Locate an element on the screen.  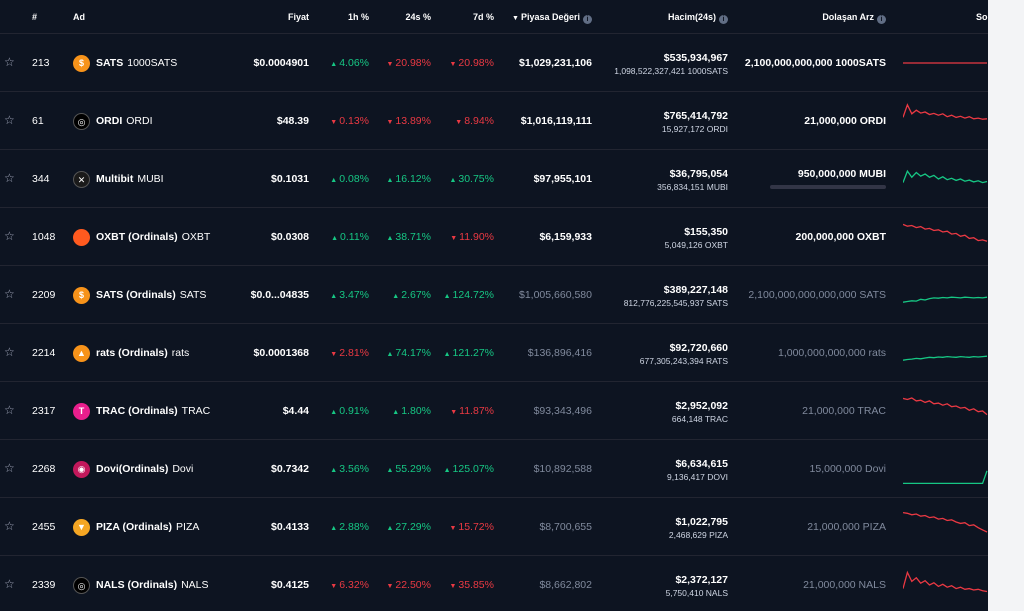
change-value: 15.72% is located at coordinates (476, 527).